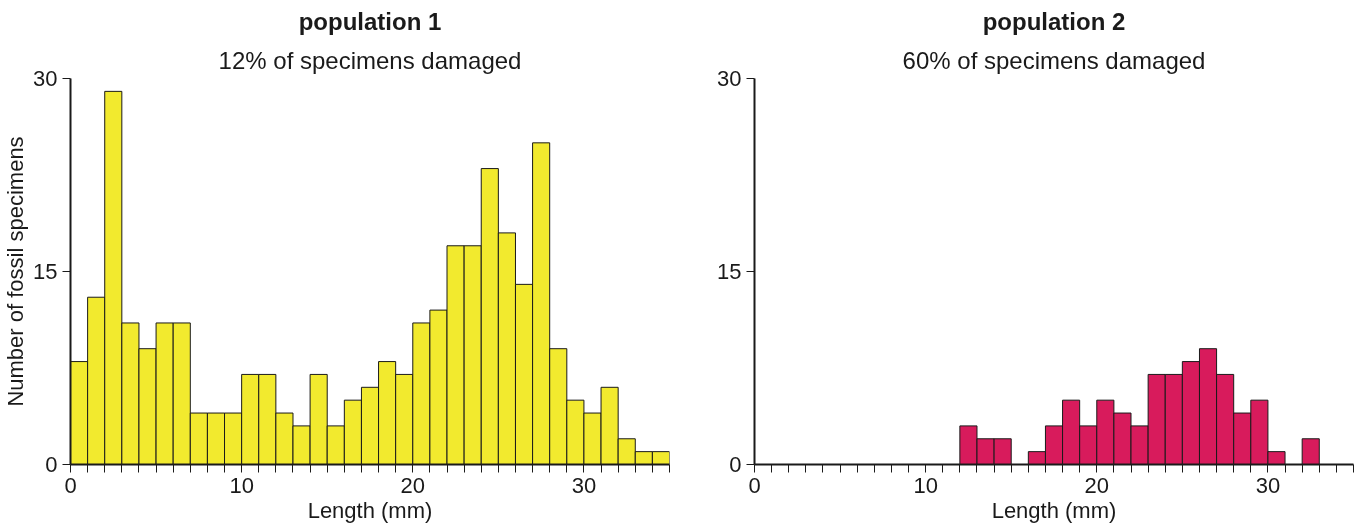  I want to click on y-axis-title: Number of fossil specimens, so click(16, 271).